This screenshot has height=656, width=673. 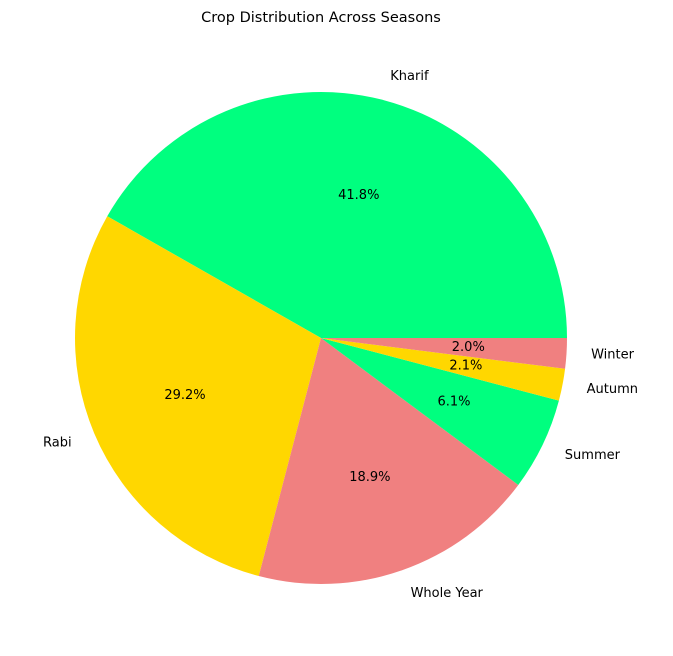 What do you see at coordinates (468, 347) in the screenshot?
I see `percent-label-winter: 2.0%` at bounding box center [468, 347].